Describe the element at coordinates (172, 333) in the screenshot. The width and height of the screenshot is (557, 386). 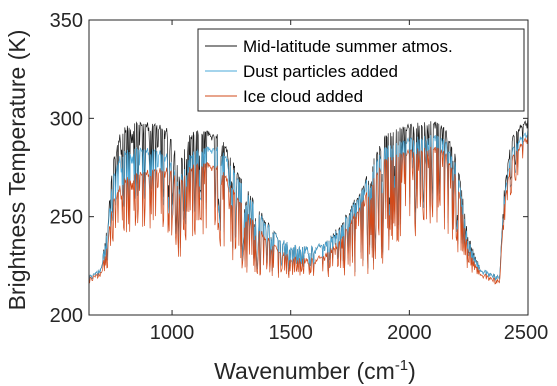
I see `x-tick-label-0: 1000` at that location.